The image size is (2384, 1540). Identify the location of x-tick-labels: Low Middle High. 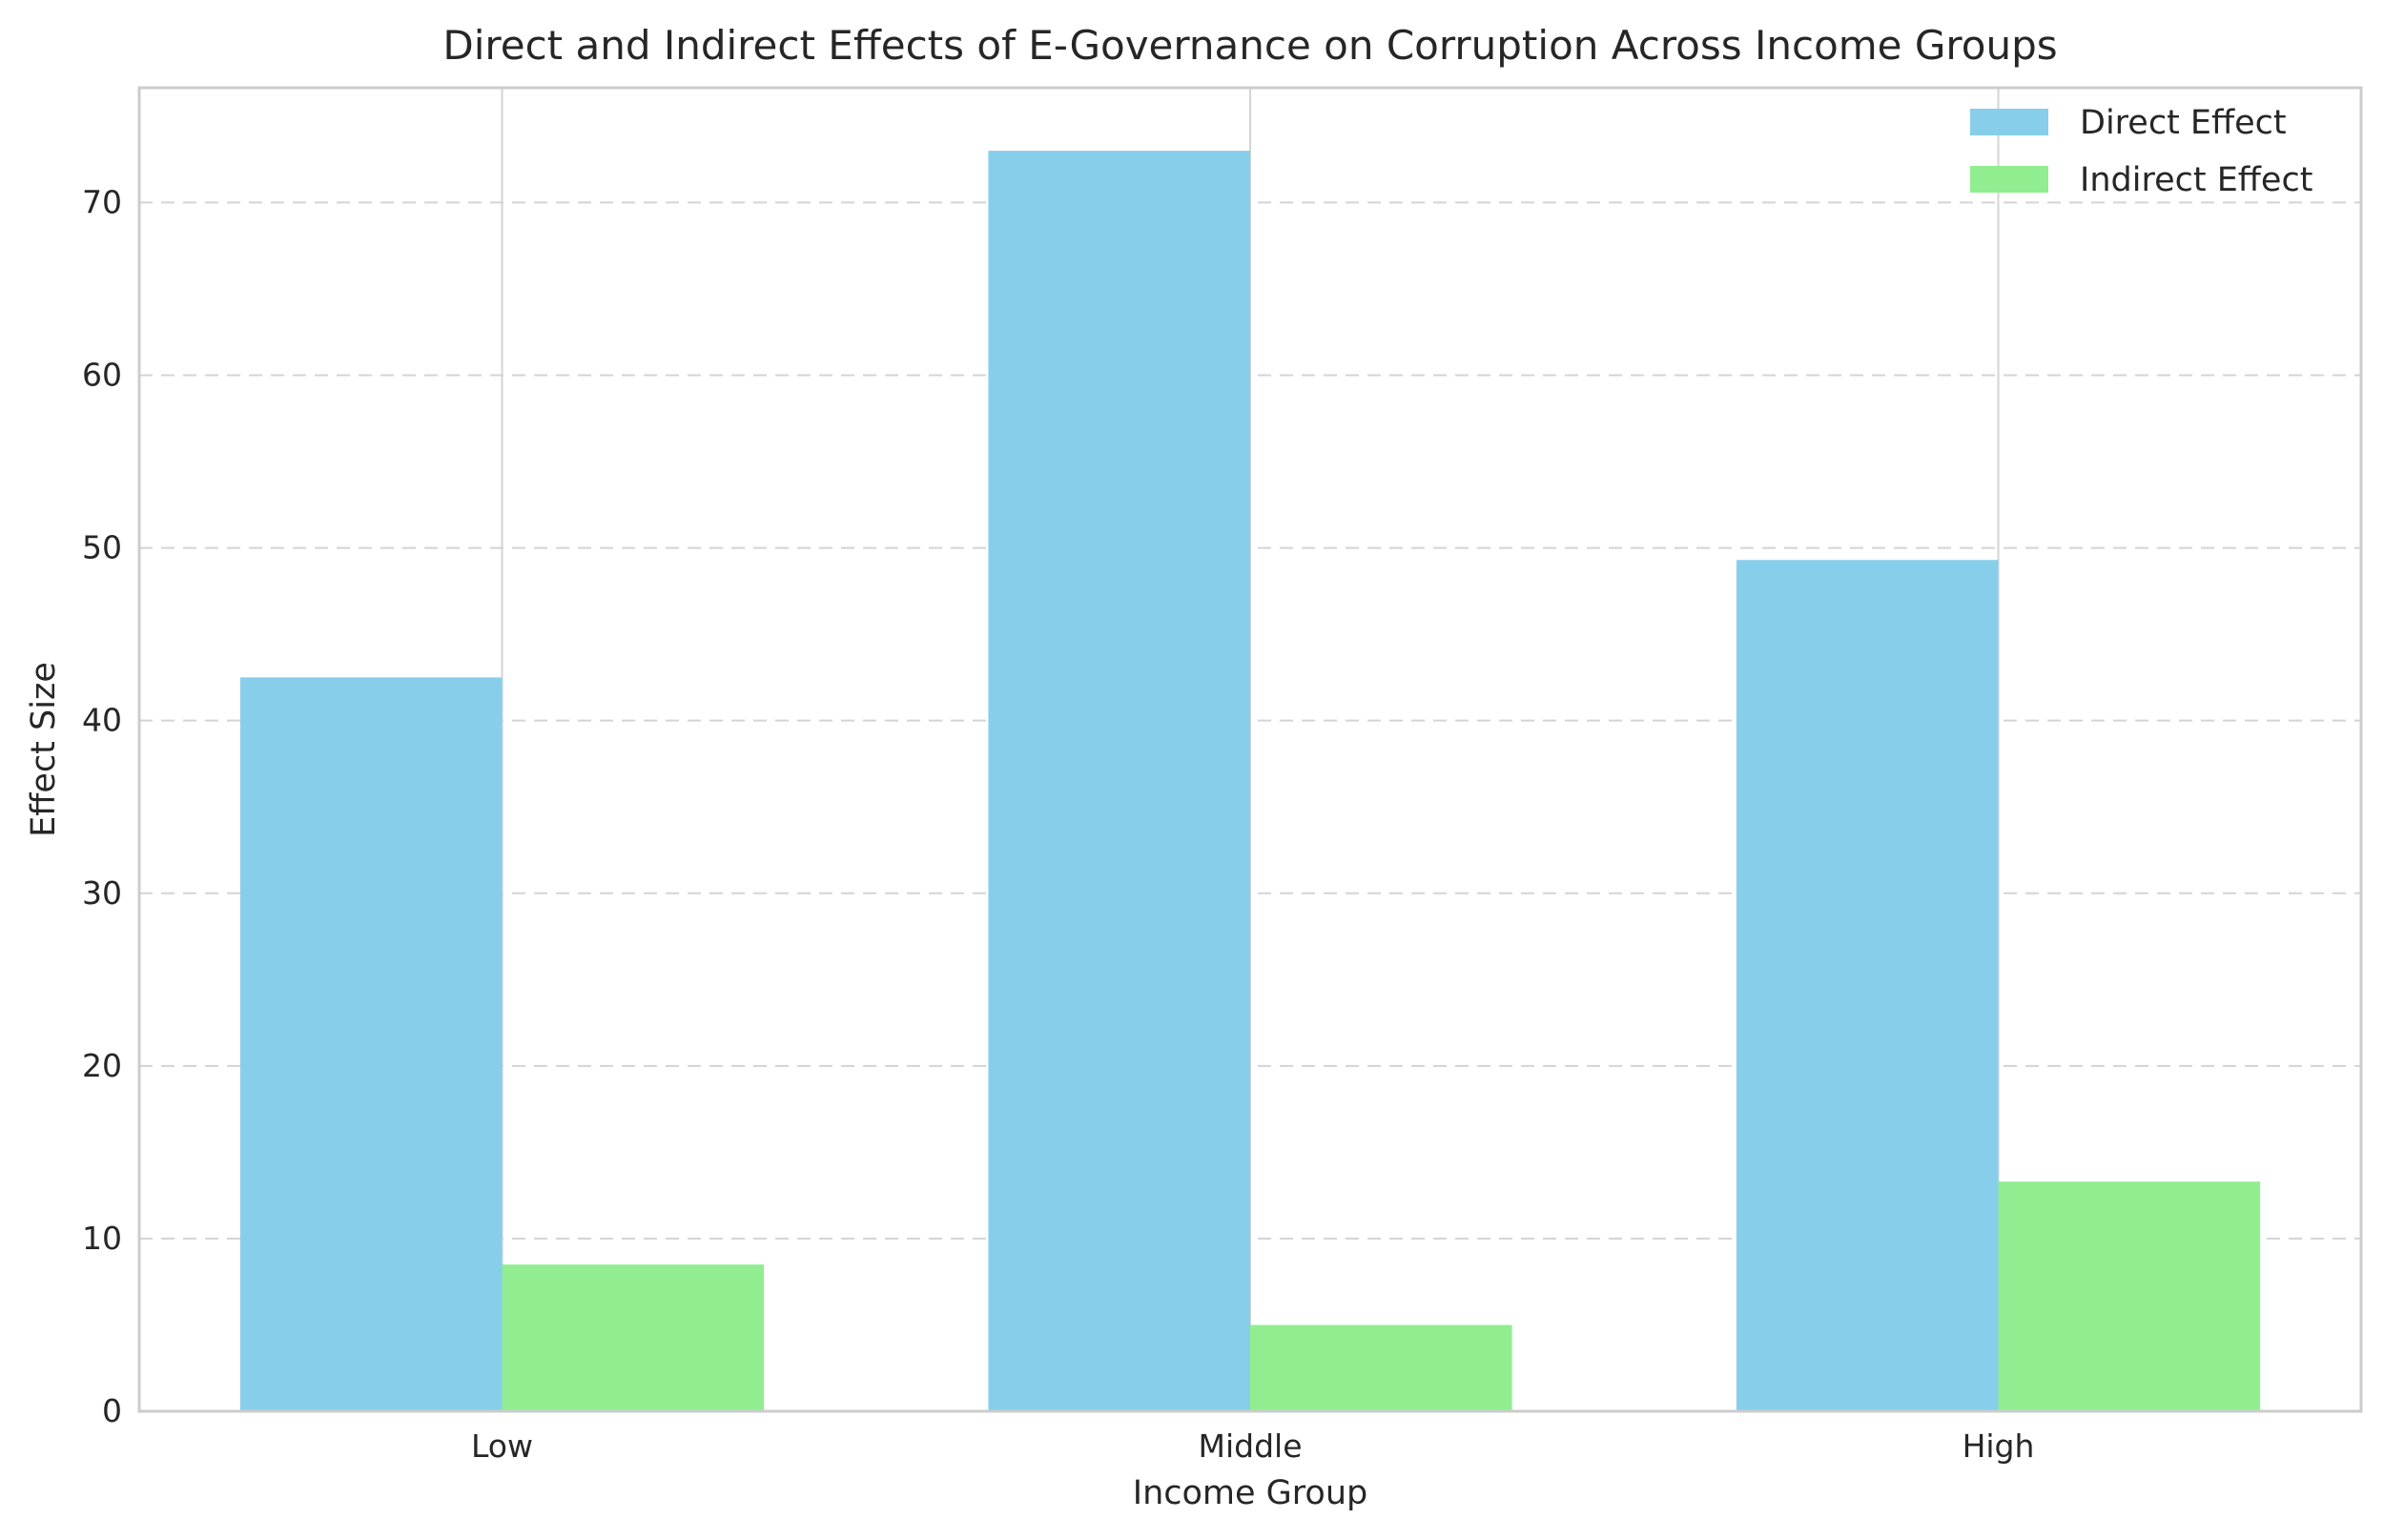
(1253, 1446).